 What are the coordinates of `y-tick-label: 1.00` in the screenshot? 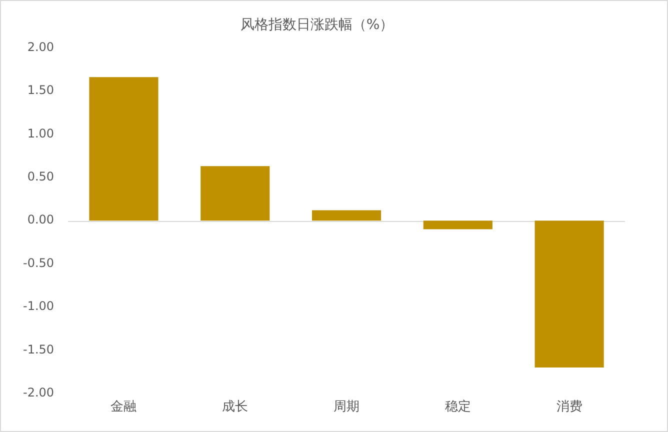 It's located at (40, 133).